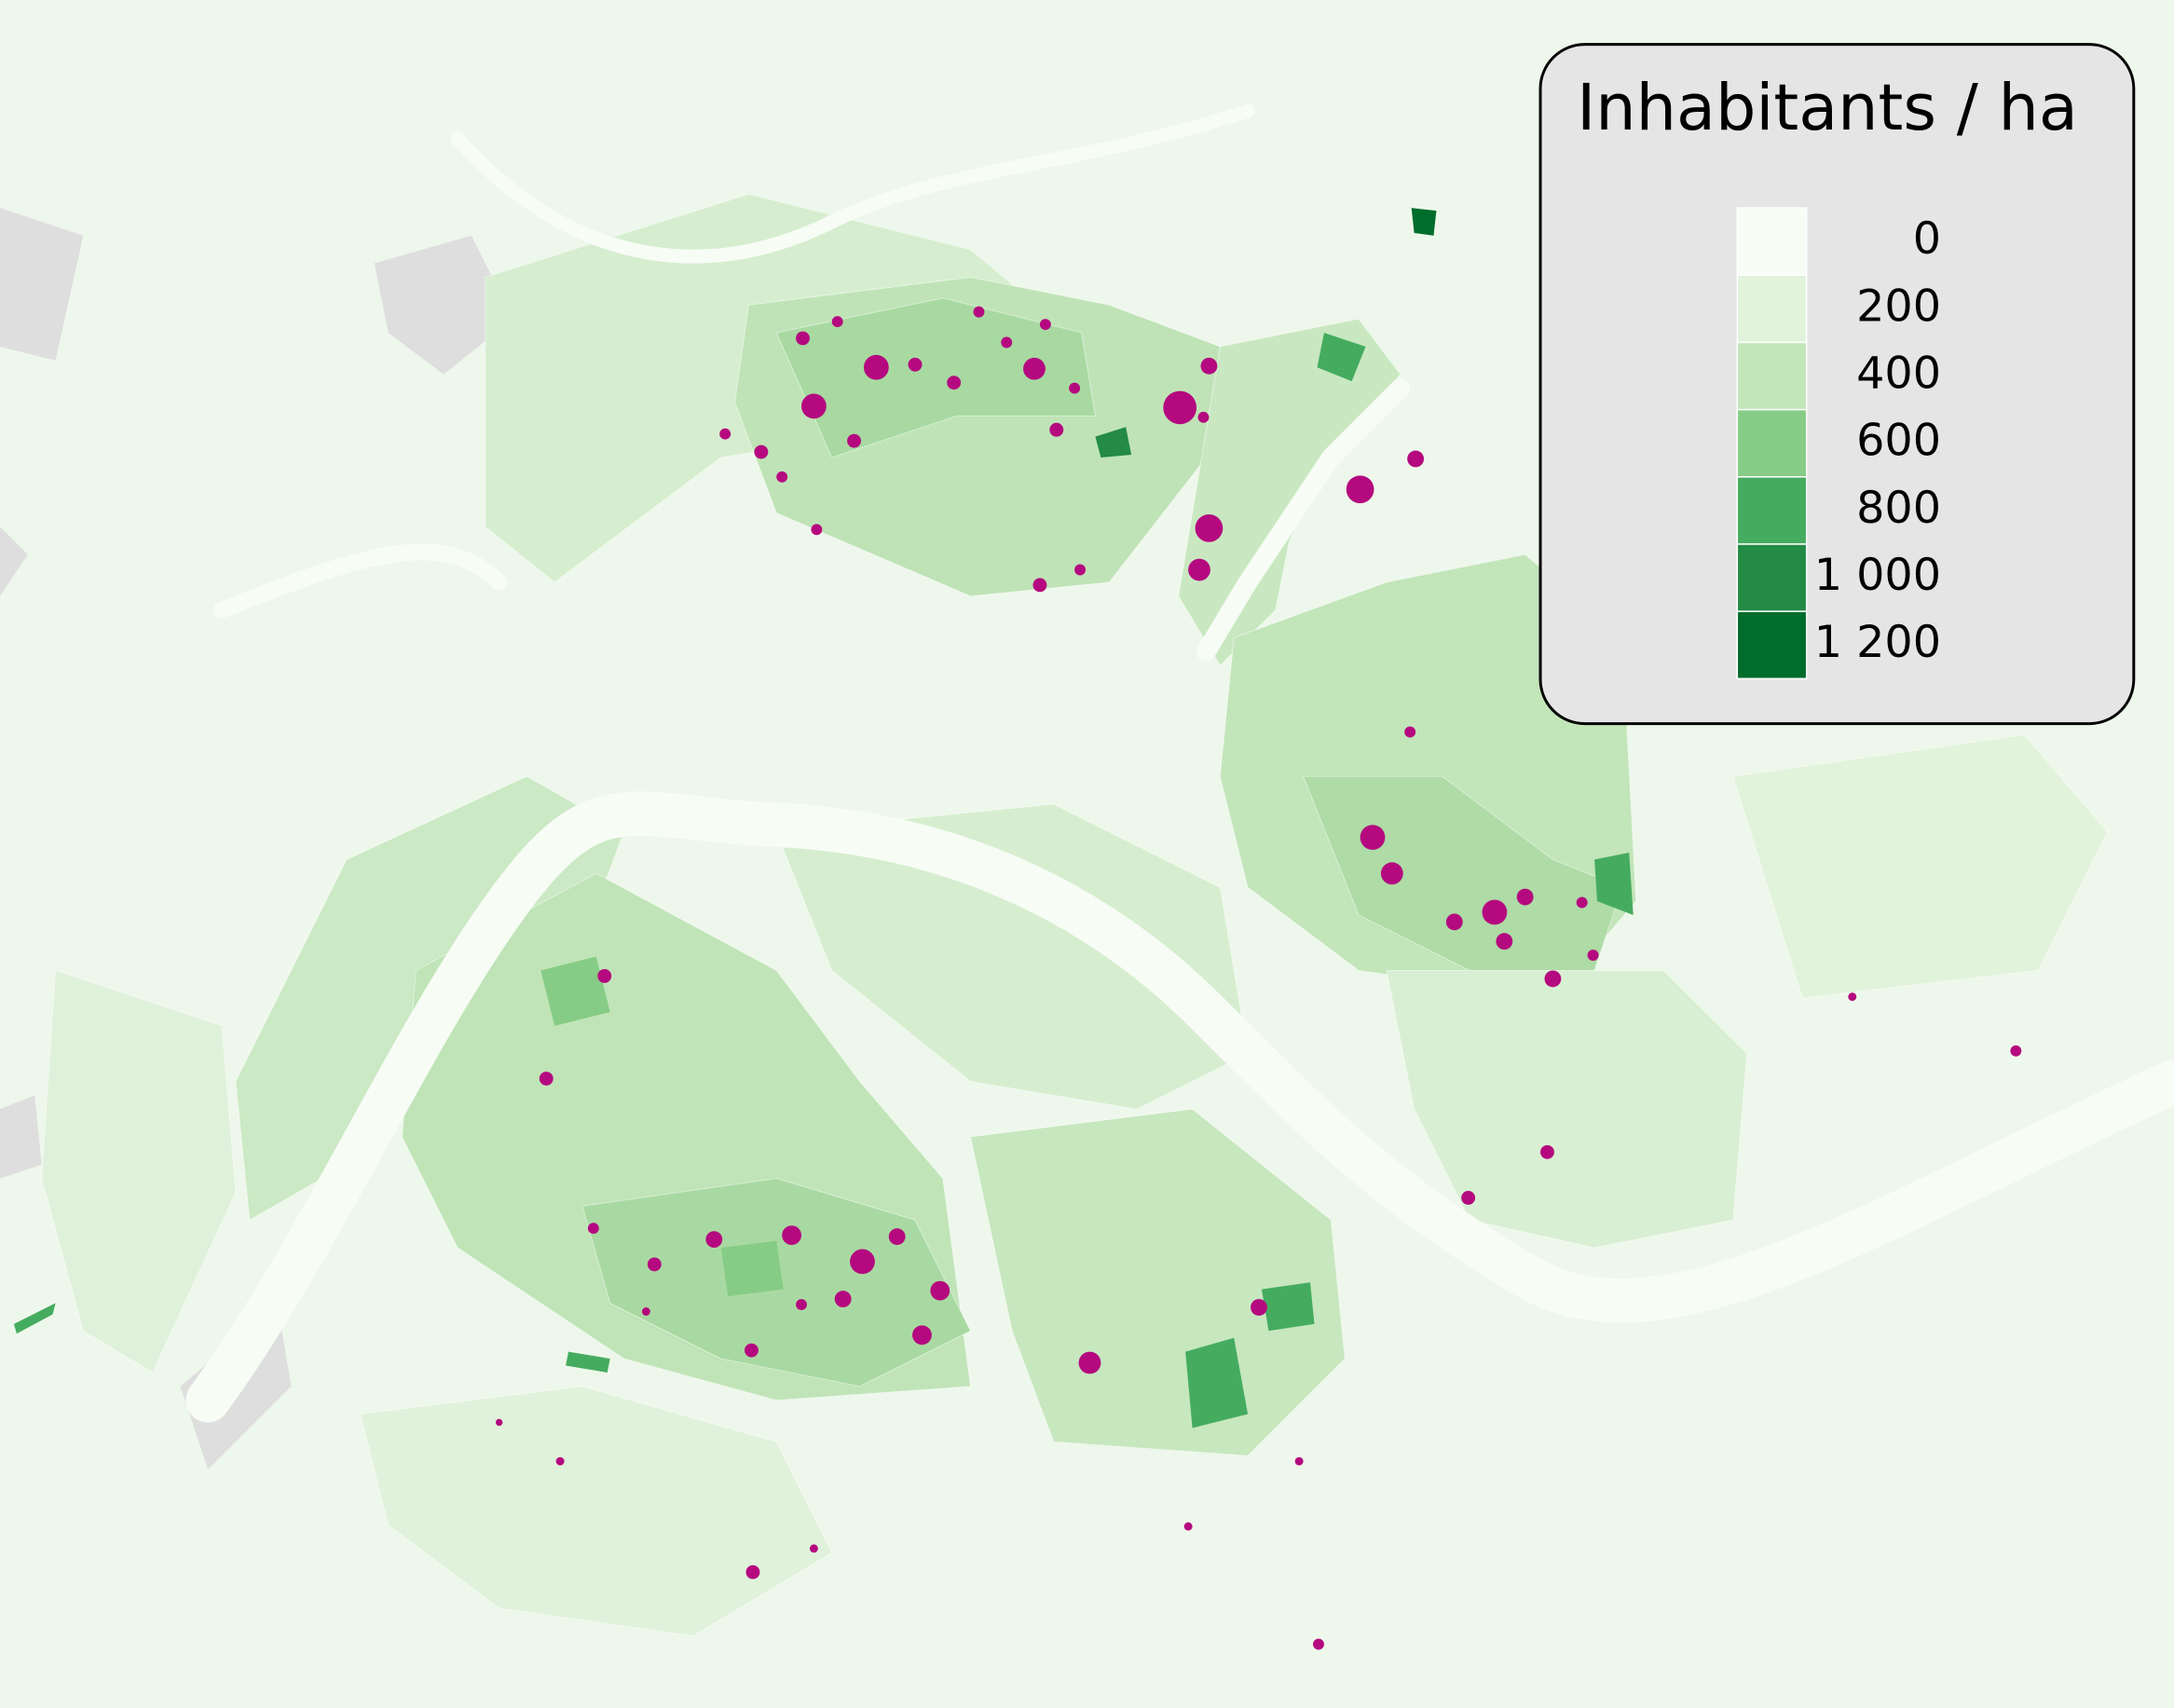 This screenshot has height=1708, width=2174. Describe the element at coordinates (1877, 575) in the screenshot. I see `legend-label: 1 000` at that location.